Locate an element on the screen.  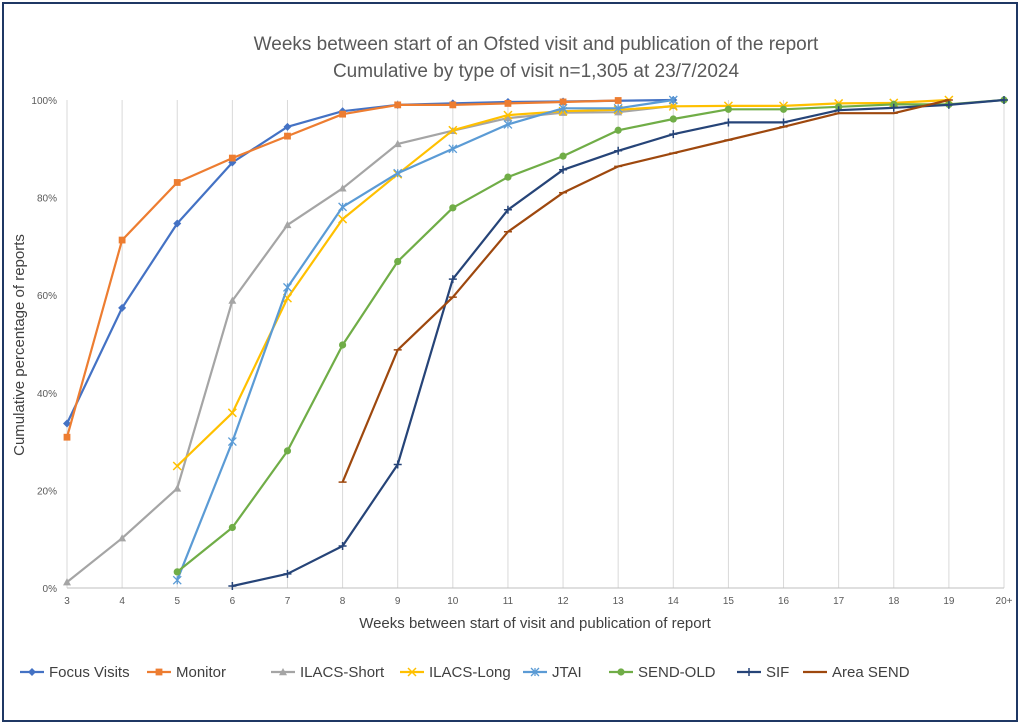
y-tick-label: 80% is located at coordinates (47, 199).